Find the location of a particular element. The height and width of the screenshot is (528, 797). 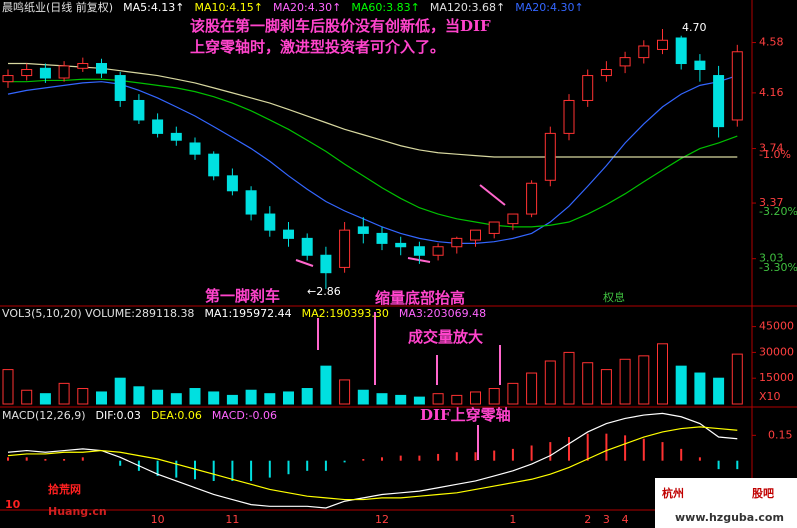

annotation: 4.70 is located at coordinates (694, 27).